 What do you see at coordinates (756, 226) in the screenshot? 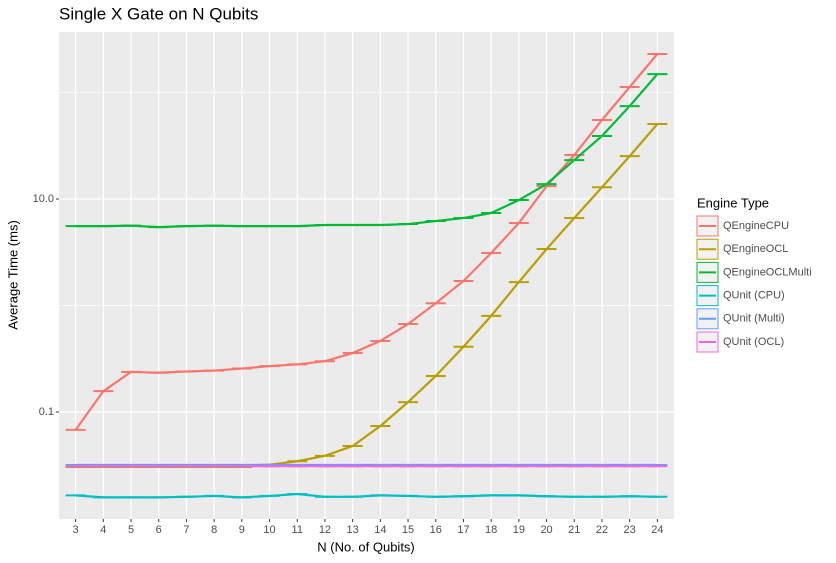
I see `legend-label: QEngineCPU` at bounding box center [756, 226].